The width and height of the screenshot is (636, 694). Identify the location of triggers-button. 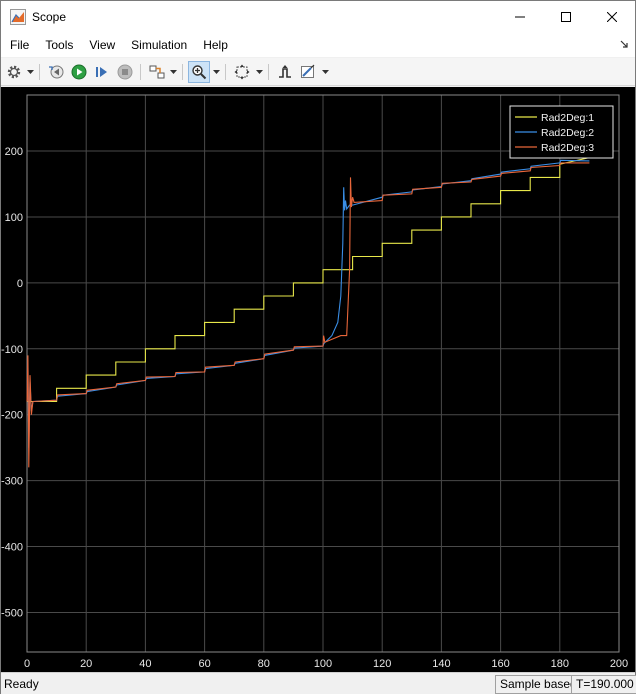
(285, 72).